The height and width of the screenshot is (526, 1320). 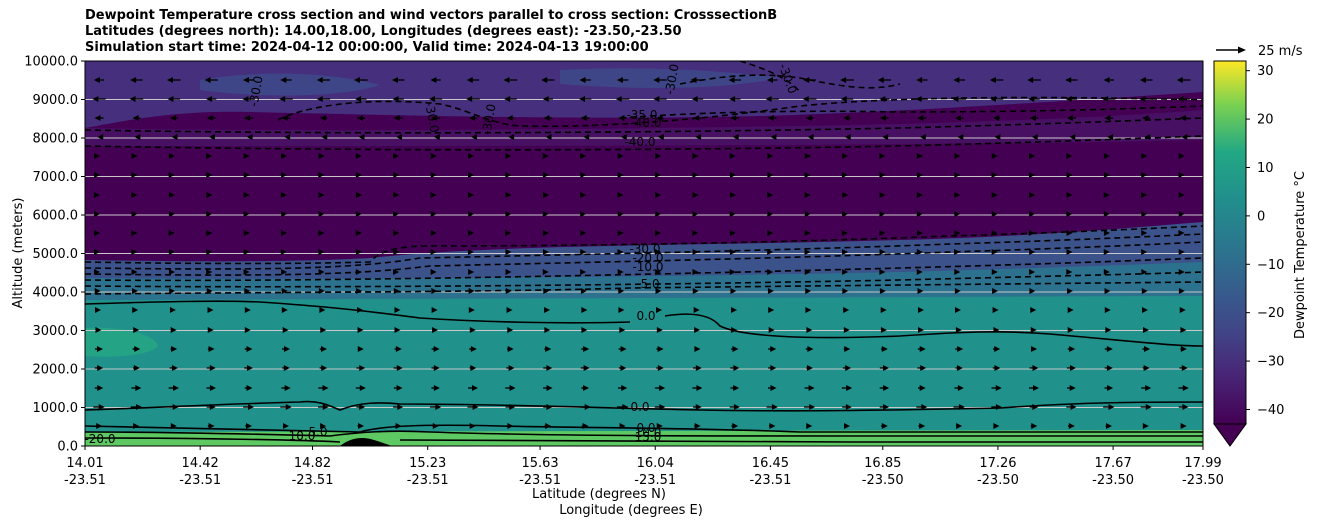 What do you see at coordinates (599, 494) in the screenshot?
I see `x-axis-label: Latitude (degrees N)` at bounding box center [599, 494].